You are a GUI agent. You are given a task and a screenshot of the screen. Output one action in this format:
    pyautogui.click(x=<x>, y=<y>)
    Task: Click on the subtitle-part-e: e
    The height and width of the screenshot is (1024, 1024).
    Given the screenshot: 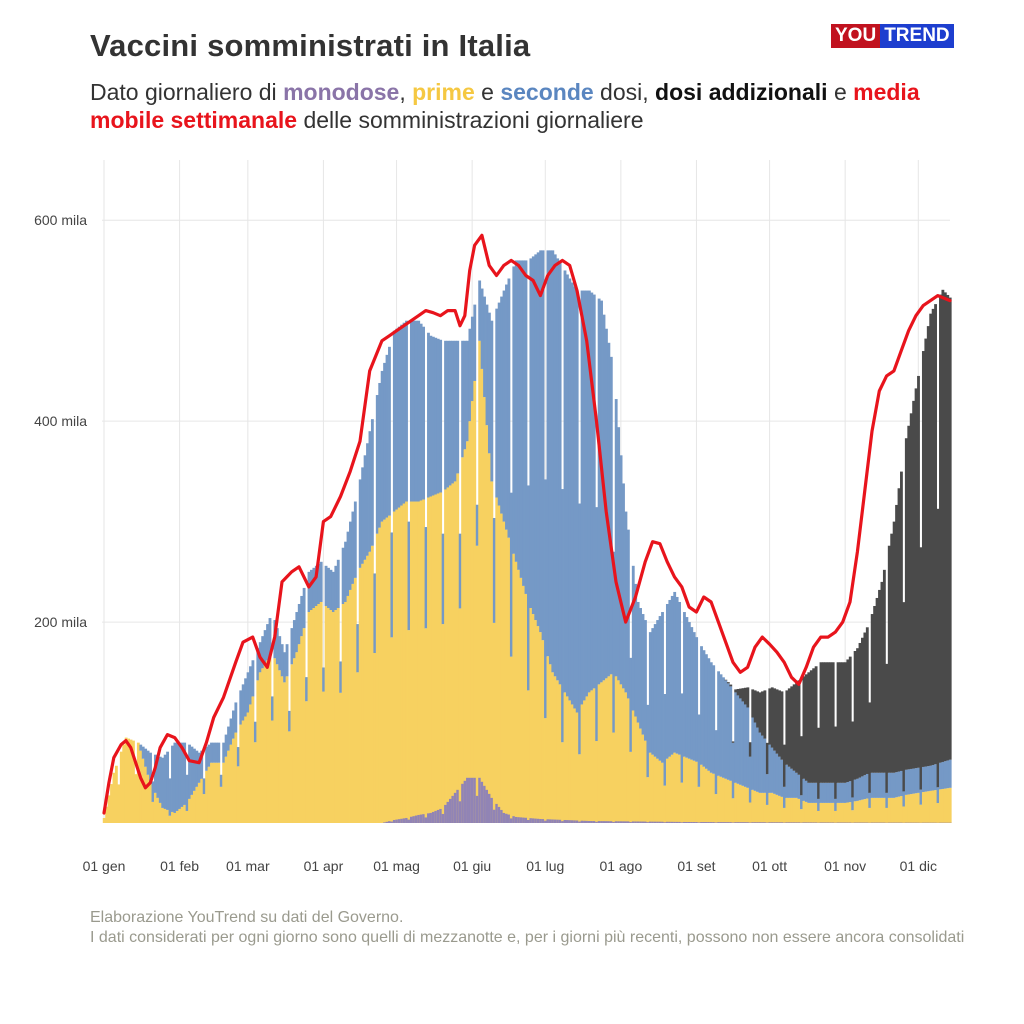 What is the action you would take?
    pyautogui.click(x=487, y=92)
    